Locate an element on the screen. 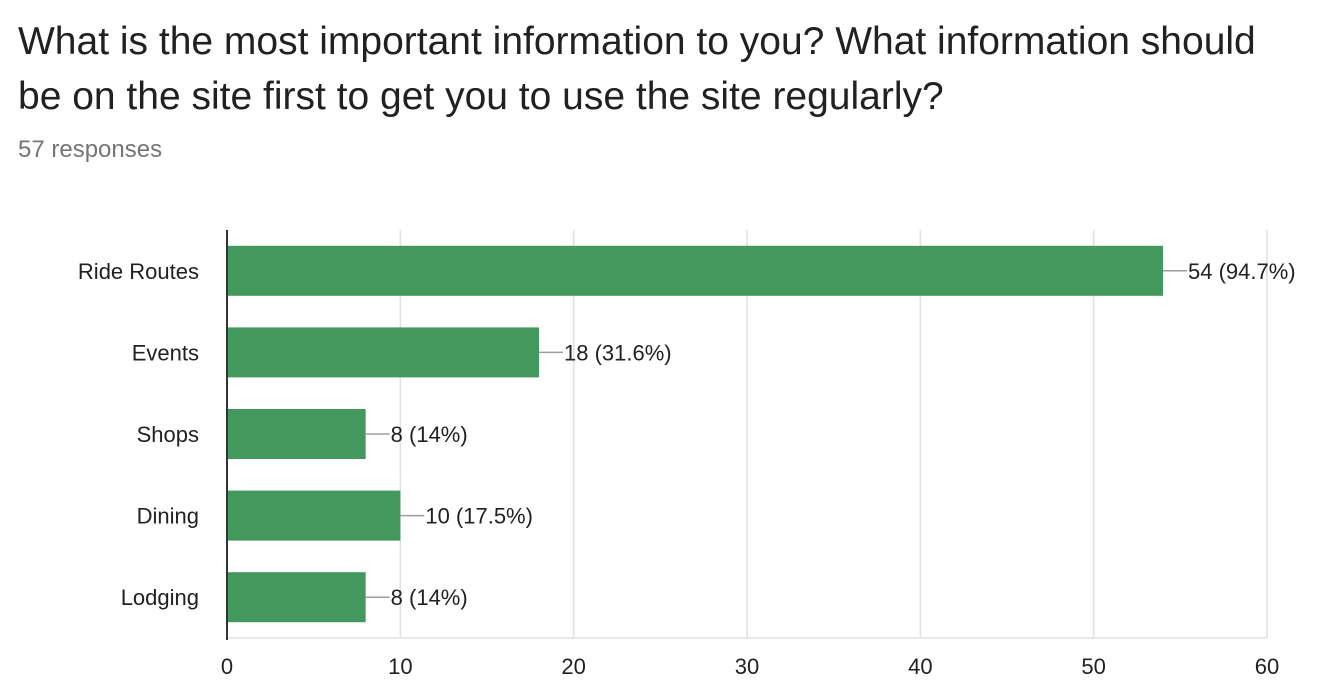  x-tick-label: 60 is located at coordinates (1267, 666).